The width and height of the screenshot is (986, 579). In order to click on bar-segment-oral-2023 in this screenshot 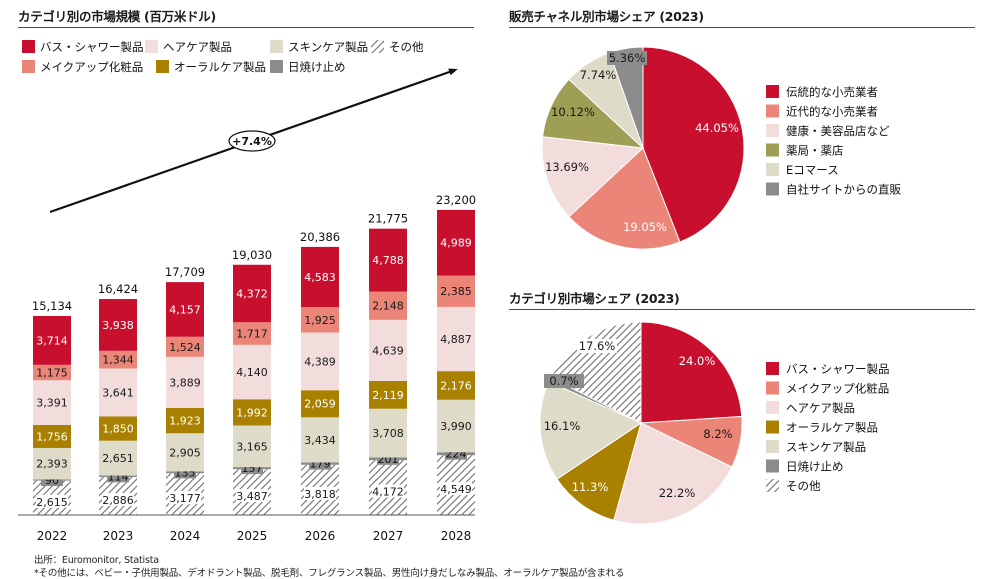, I will do `click(118, 428)`.